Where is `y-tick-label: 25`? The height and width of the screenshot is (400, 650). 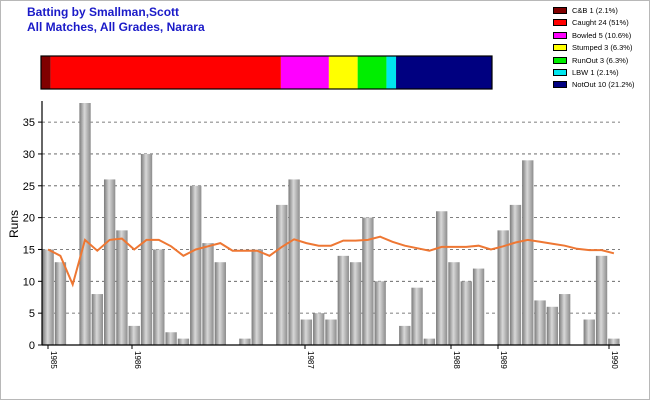 y-tick-label: 25 is located at coordinates (29, 187).